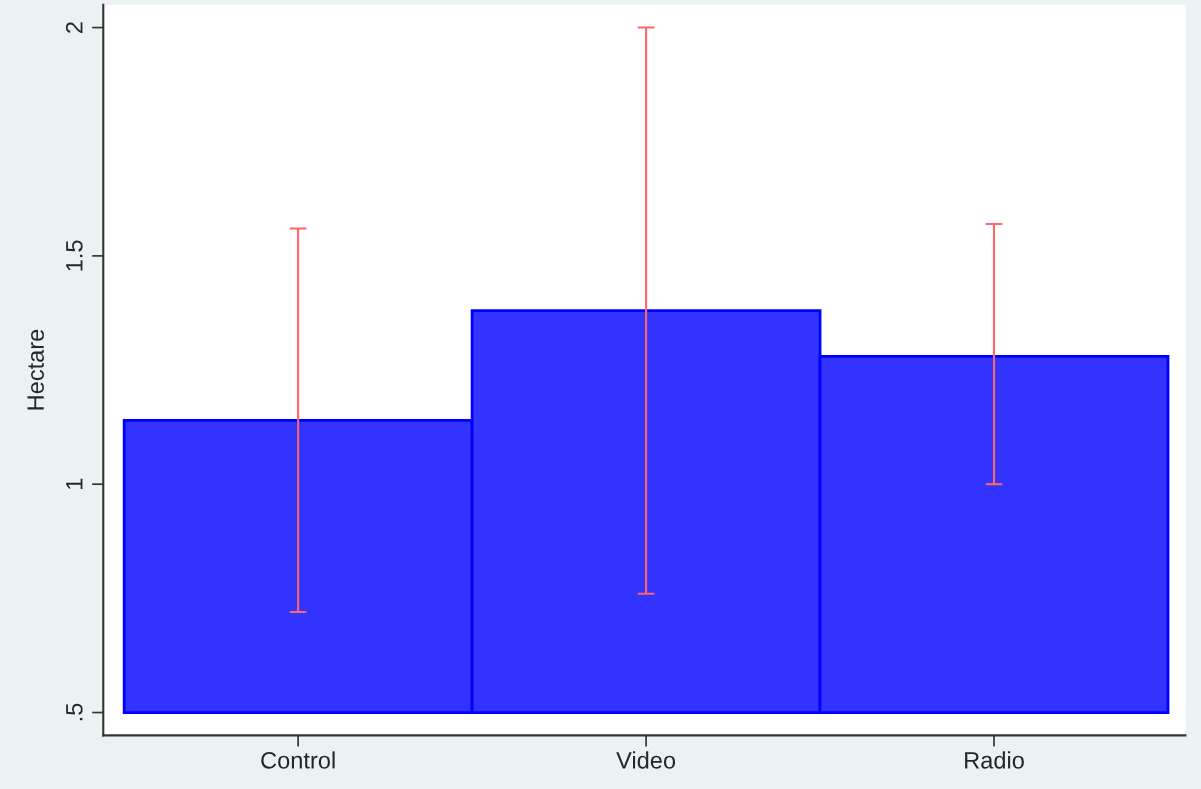 Image resolution: width=1201 pixels, height=789 pixels. I want to click on y-tick-label: 2, so click(74, 27).